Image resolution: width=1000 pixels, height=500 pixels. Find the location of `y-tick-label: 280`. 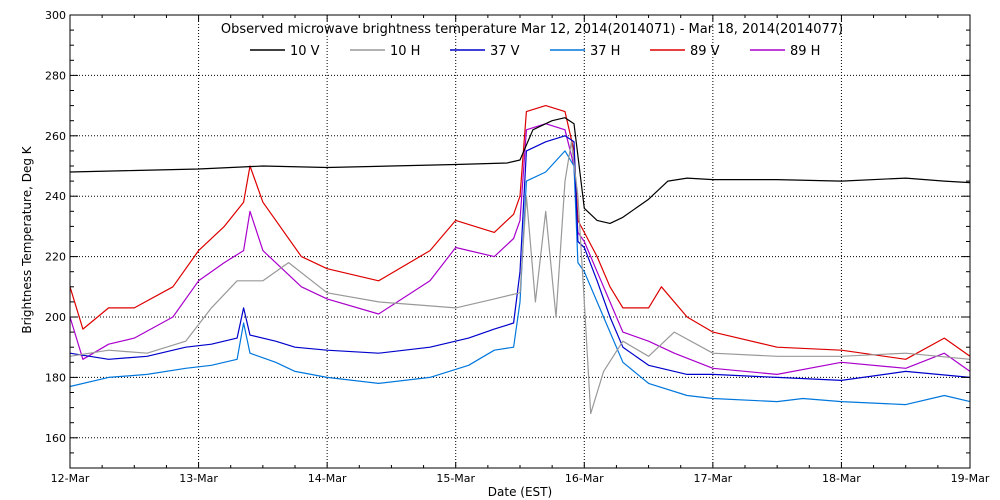

y-tick-label: 280 is located at coordinates (55, 75).